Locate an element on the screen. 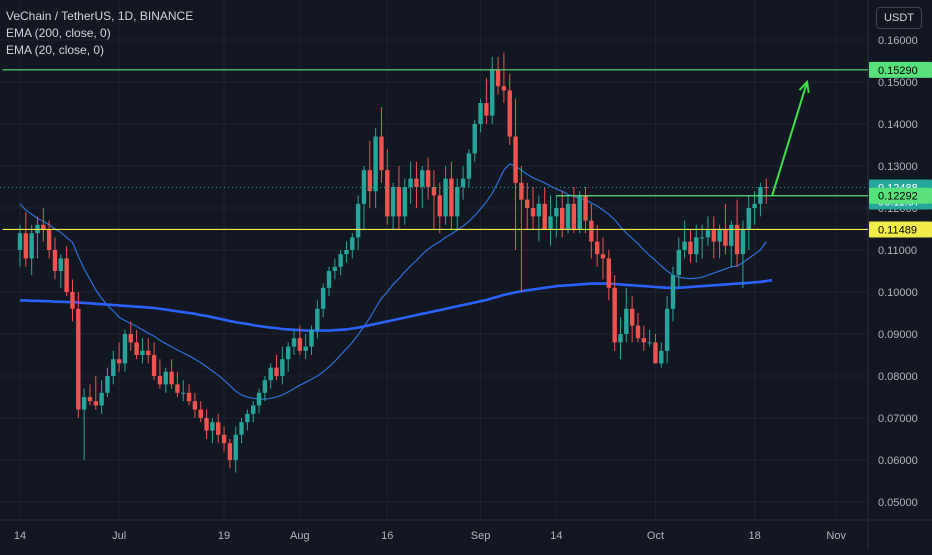 Image resolution: width=932 pixels, height=555 pixels. resistance-tag-label: 0.15290 is located at coordinates (898, 71).